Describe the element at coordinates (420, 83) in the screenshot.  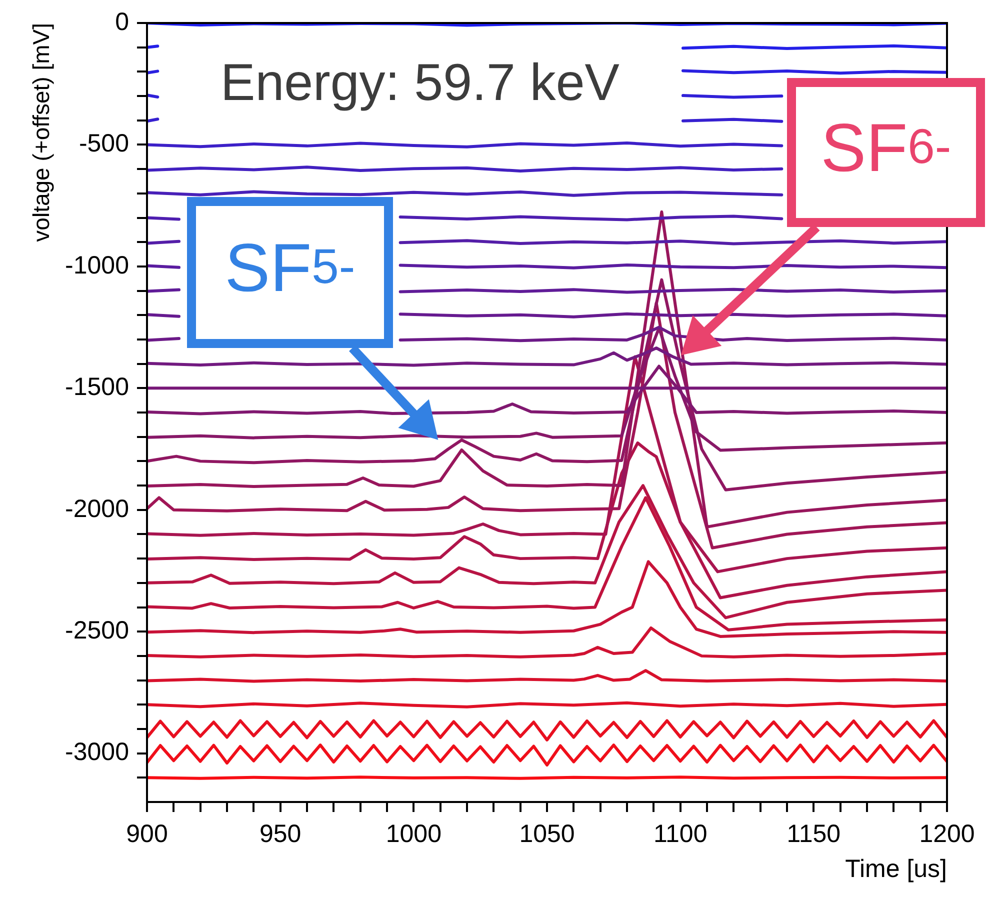
I see `annotation: Energy: 59.7 keV` at that location.